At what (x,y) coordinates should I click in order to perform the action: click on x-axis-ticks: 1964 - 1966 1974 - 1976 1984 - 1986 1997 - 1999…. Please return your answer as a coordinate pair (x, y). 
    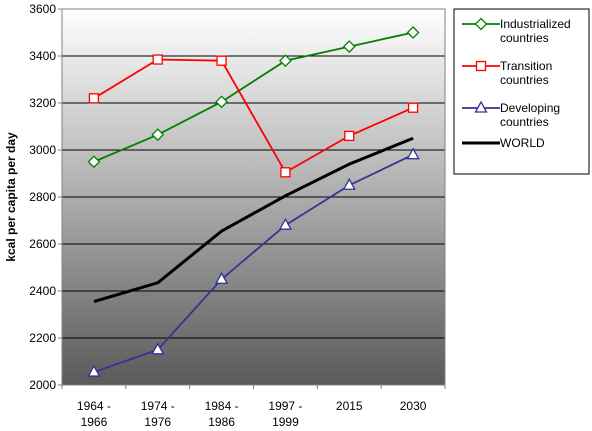
    Looking at the image, I should click on (253, 407).